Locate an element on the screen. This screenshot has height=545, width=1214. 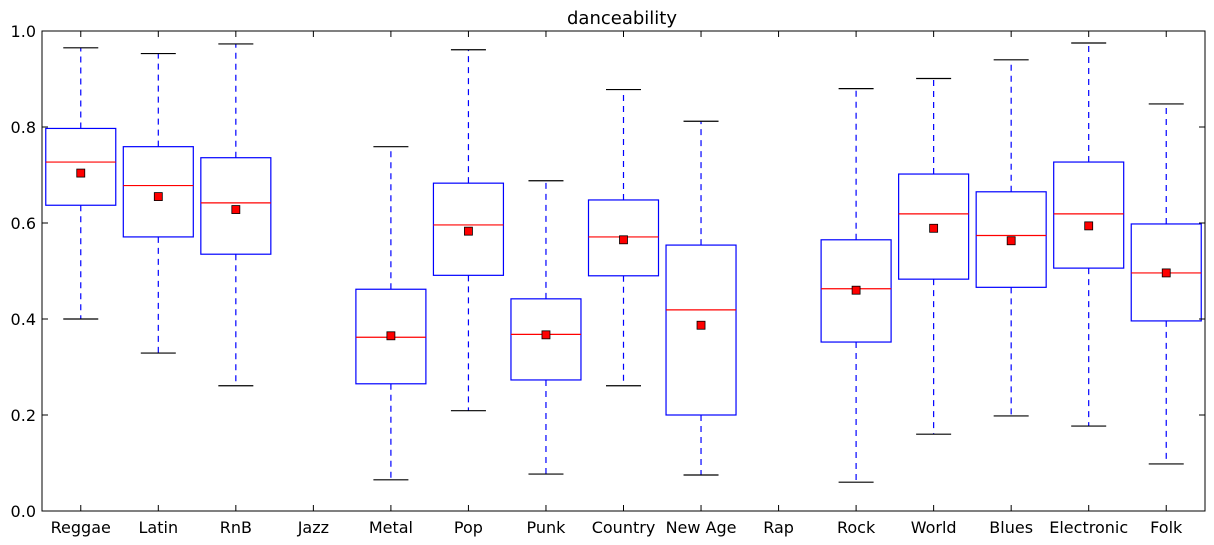
x-tick-label: Pop is located at coordinates (468, 527).